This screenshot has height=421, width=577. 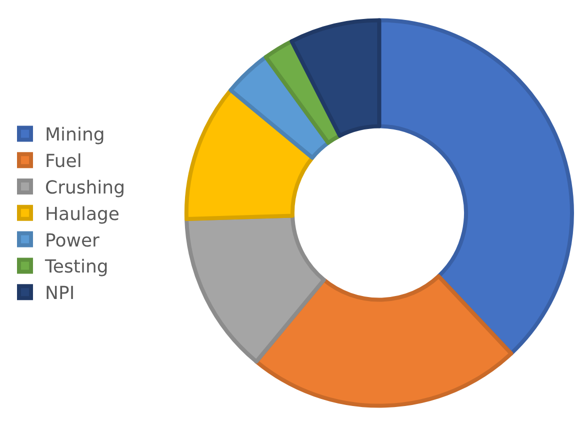 I want to click on legend-label: Haulage, so click(x=82, y=214).